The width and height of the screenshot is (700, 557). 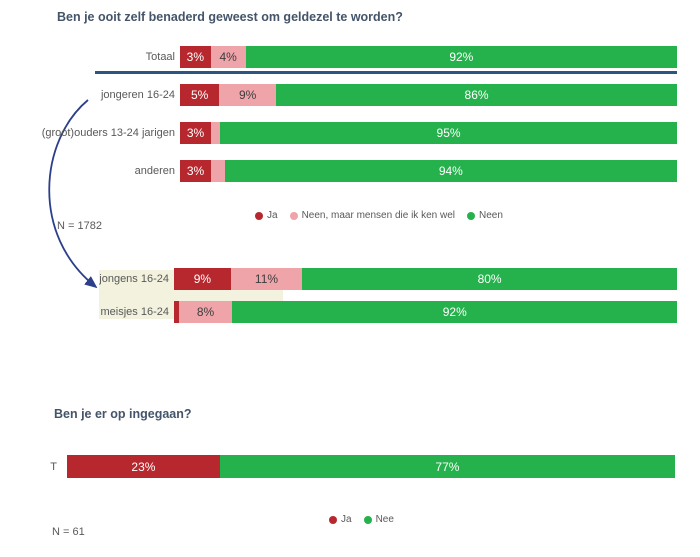 I want to click on category-label: T, so click(x=53, y=466).